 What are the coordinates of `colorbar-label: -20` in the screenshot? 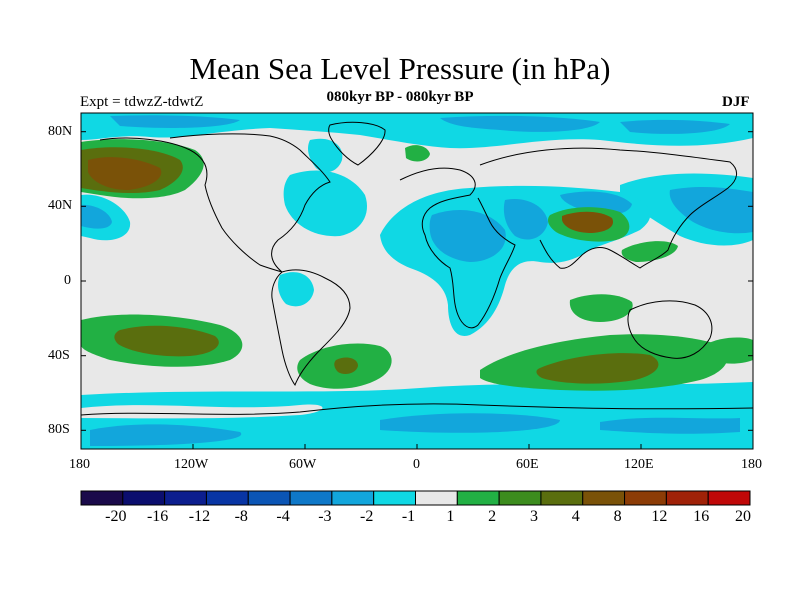 It's located at (116, 516).